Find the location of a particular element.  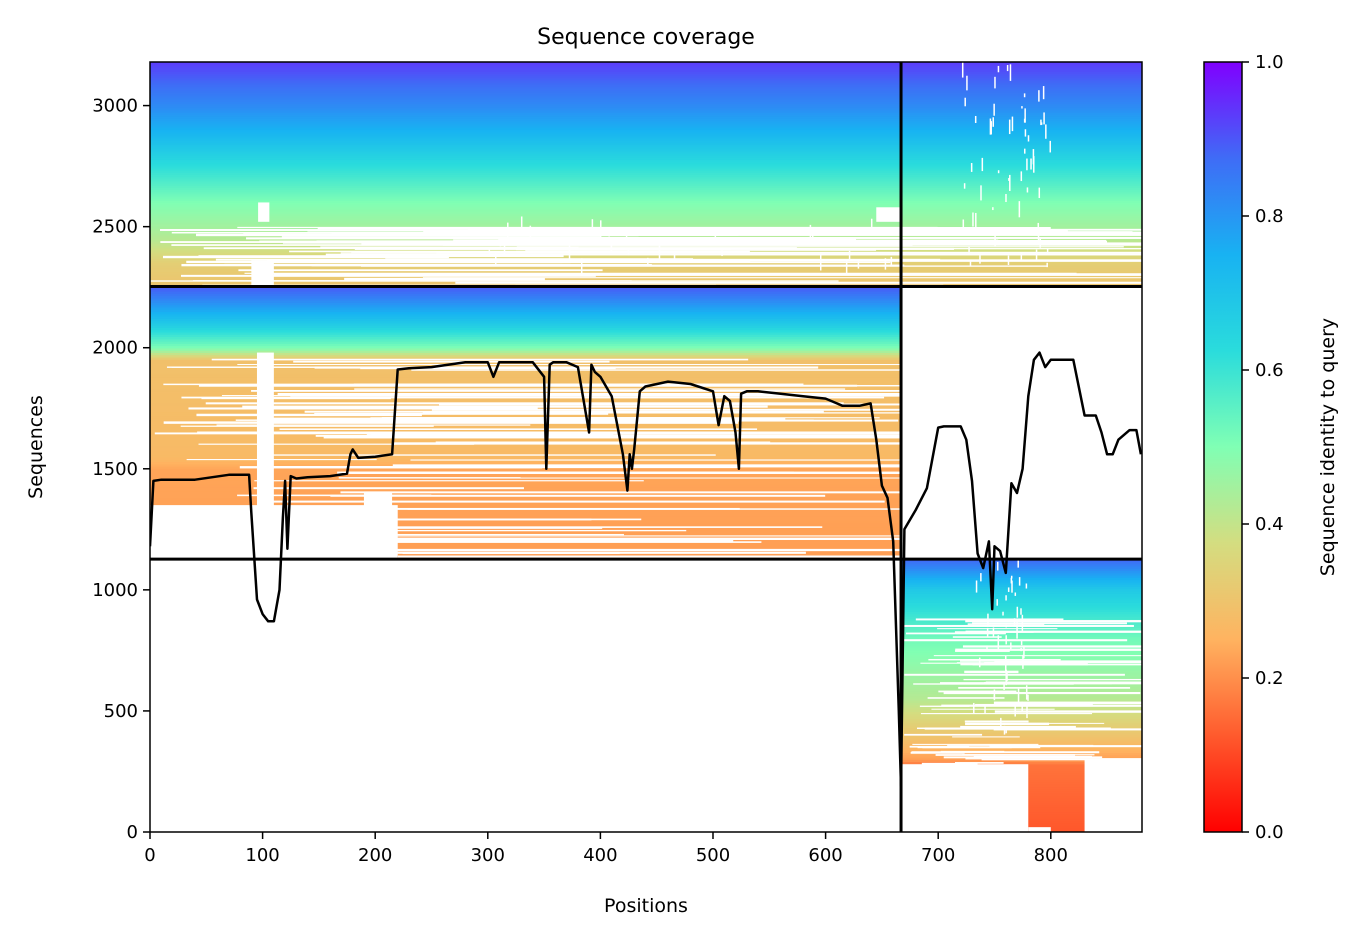

y-tick-label: 2500 is located at coordinates (115, 227).